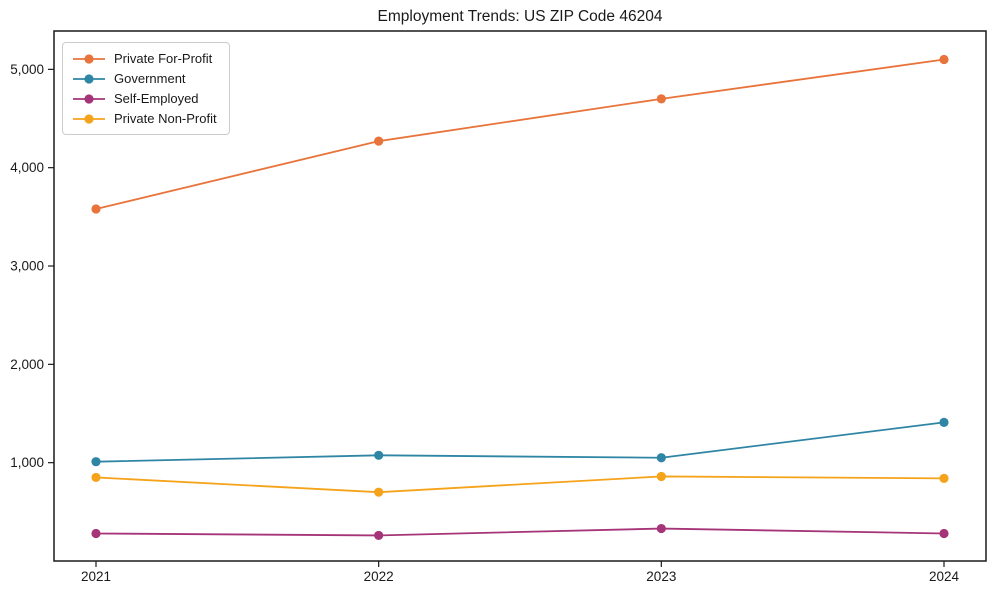 This screenshot has width=1000, height=600. I want to click on legend-label: Private For-Profit, so click(163, 58).